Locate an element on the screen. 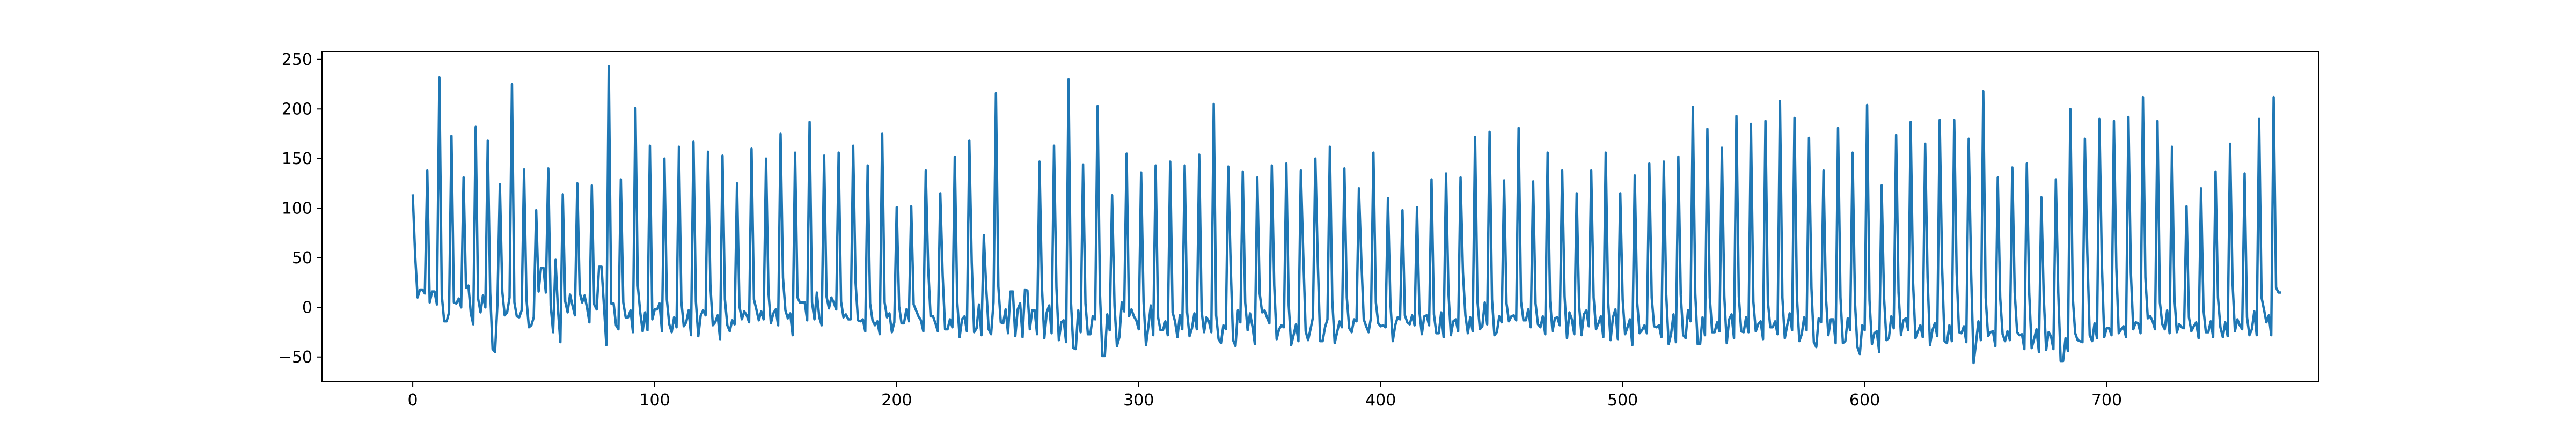 The width and height of the screenshot is (2576, 429). x-tick-label: 100 is located at coordinates (654, 400).